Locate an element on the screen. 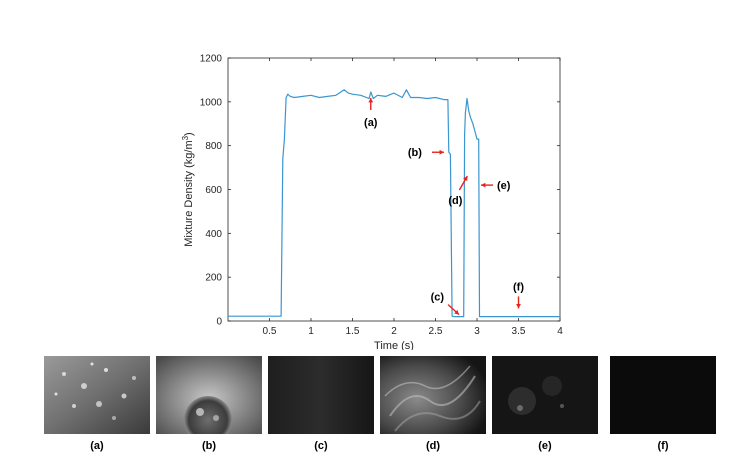  y-tick-label: 600 is located at coordinates (213, 190).